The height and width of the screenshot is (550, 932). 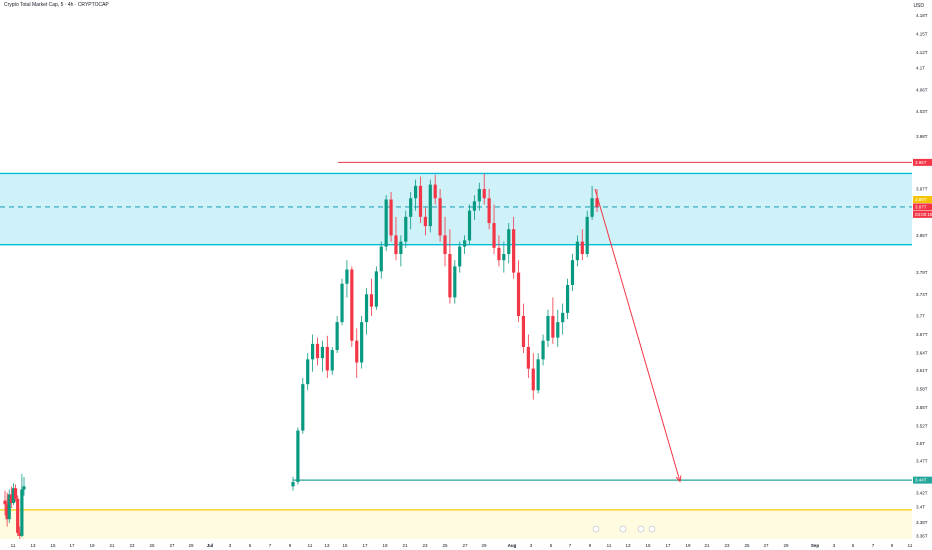 I want to click on x-tick-label: 11, so click(x=609, y=545).